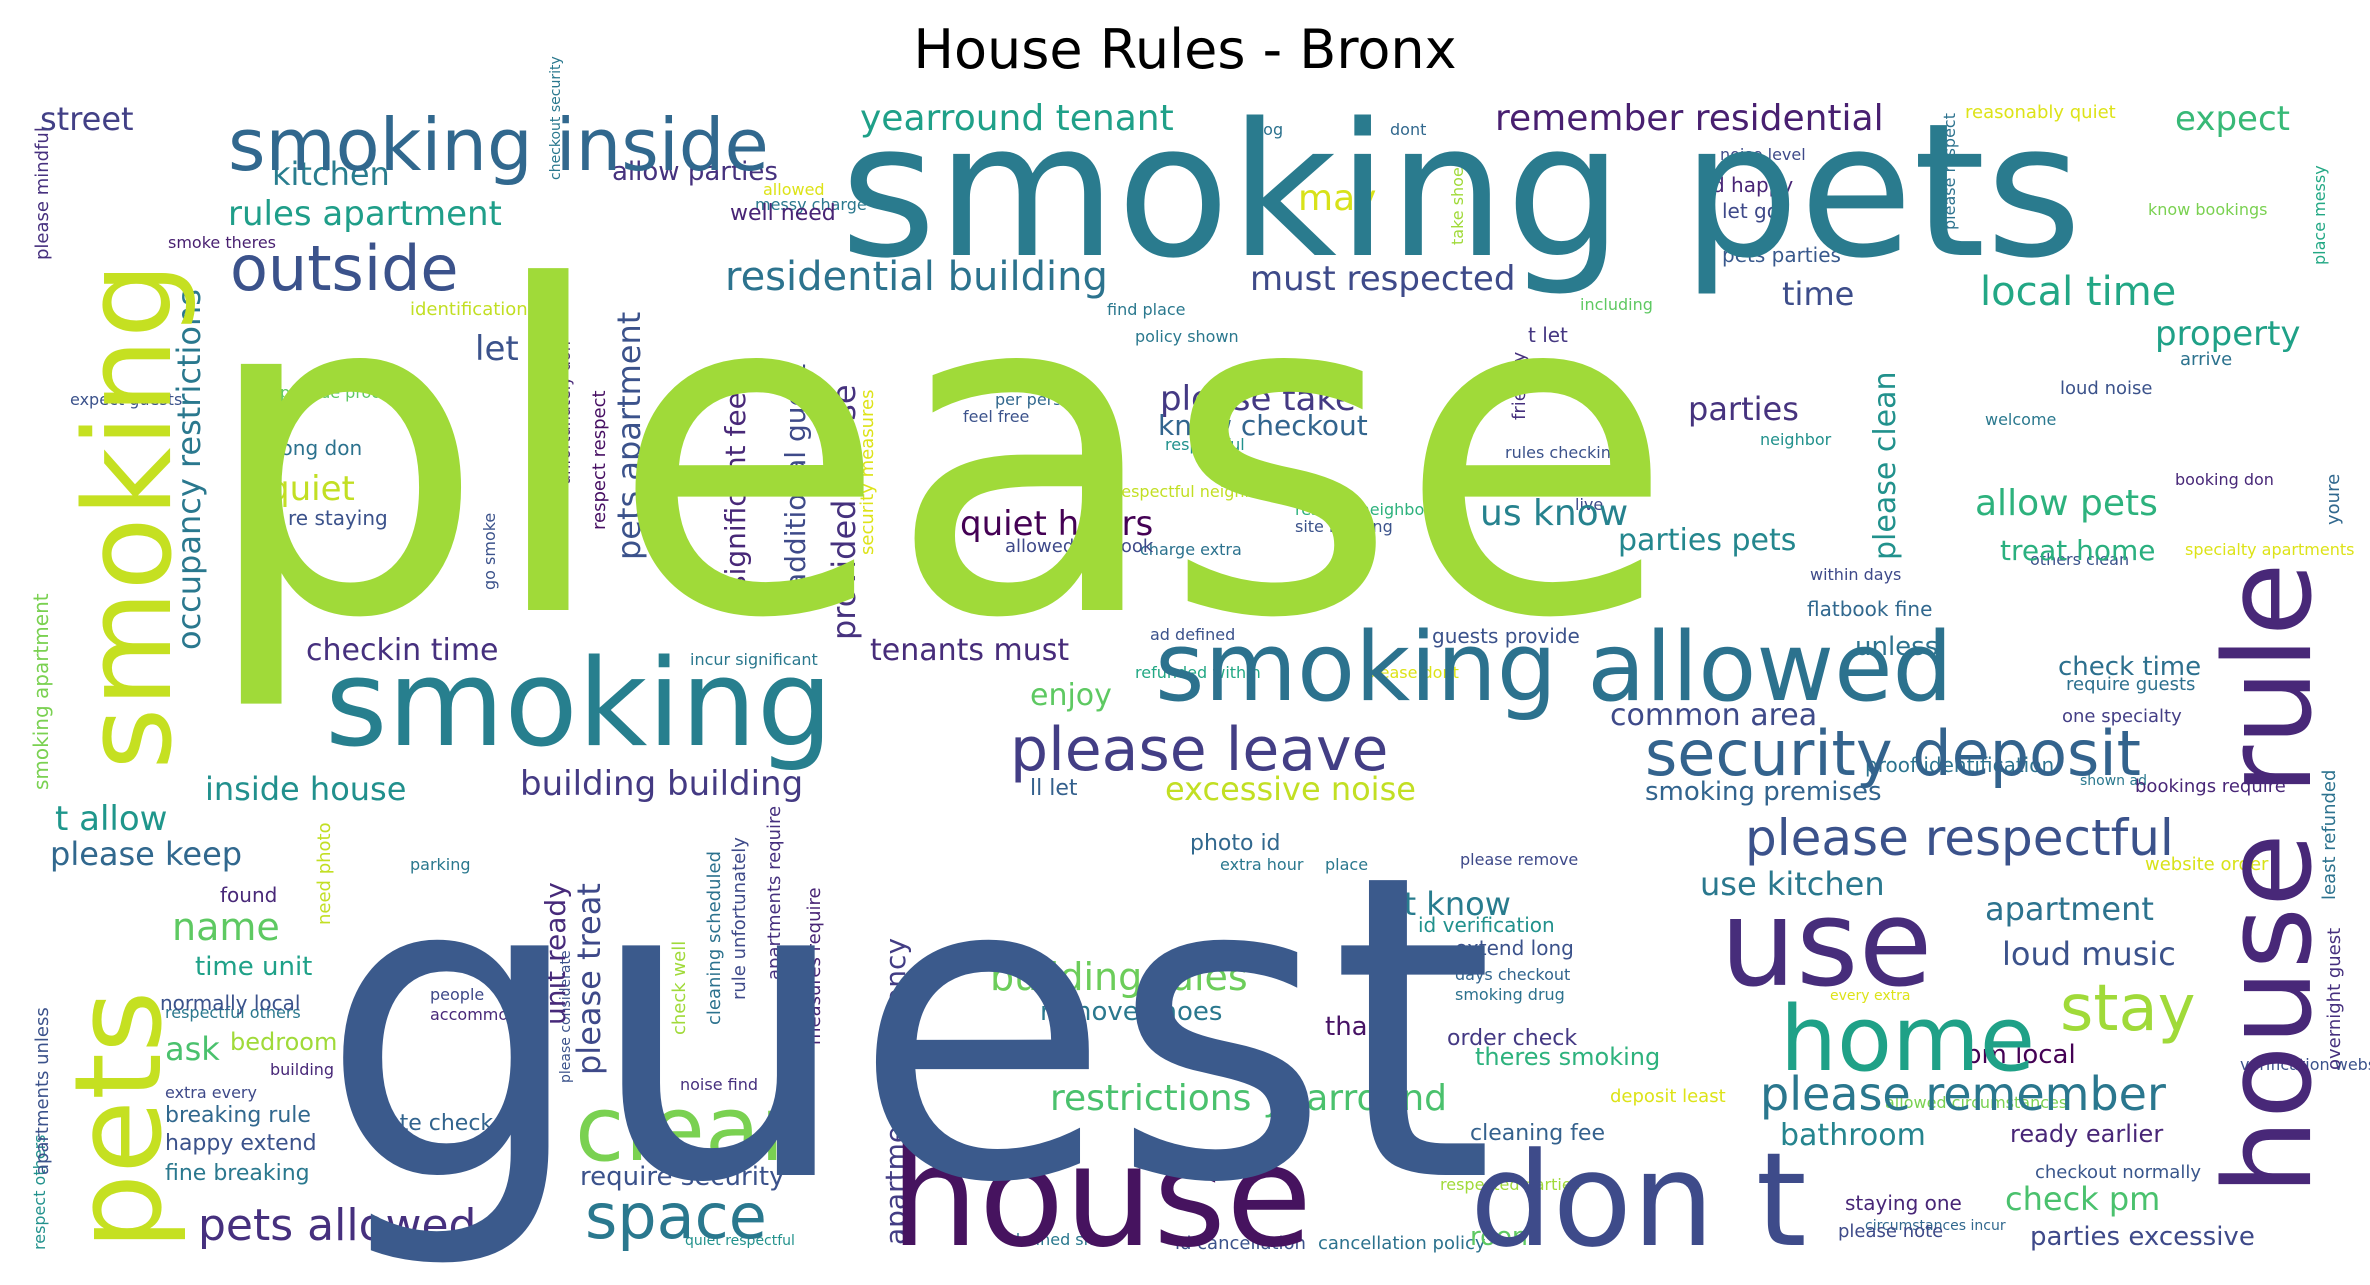 This screenshot has width=2370, height=1285. What do you see at coordinates (1826, 944) in the screenshot?
I see `cloud-word: use` at bounding box center [1826, 944].